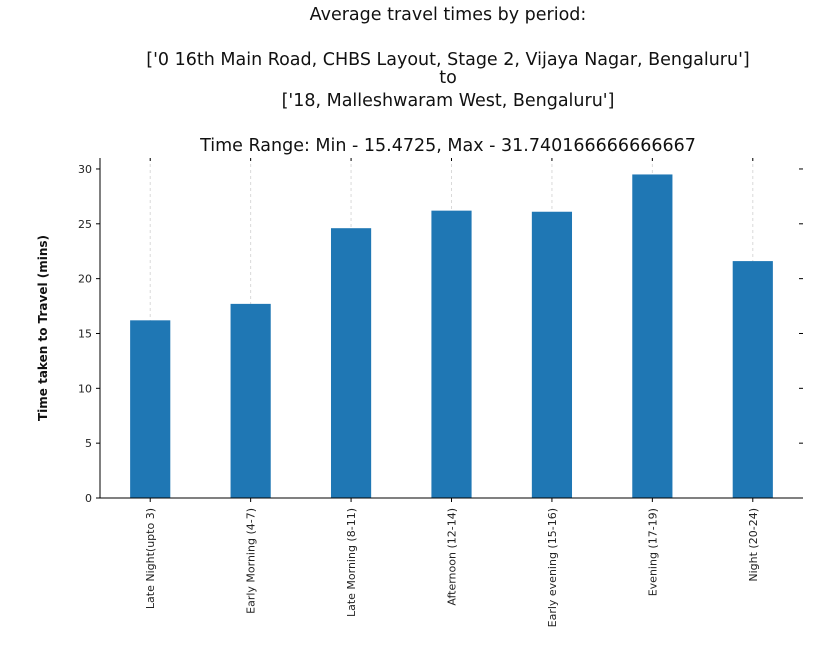  What do you see at coordinates (85, 169) in the screenshot?
I see `y-tick-label: 30` at bounding box center [85, 169].